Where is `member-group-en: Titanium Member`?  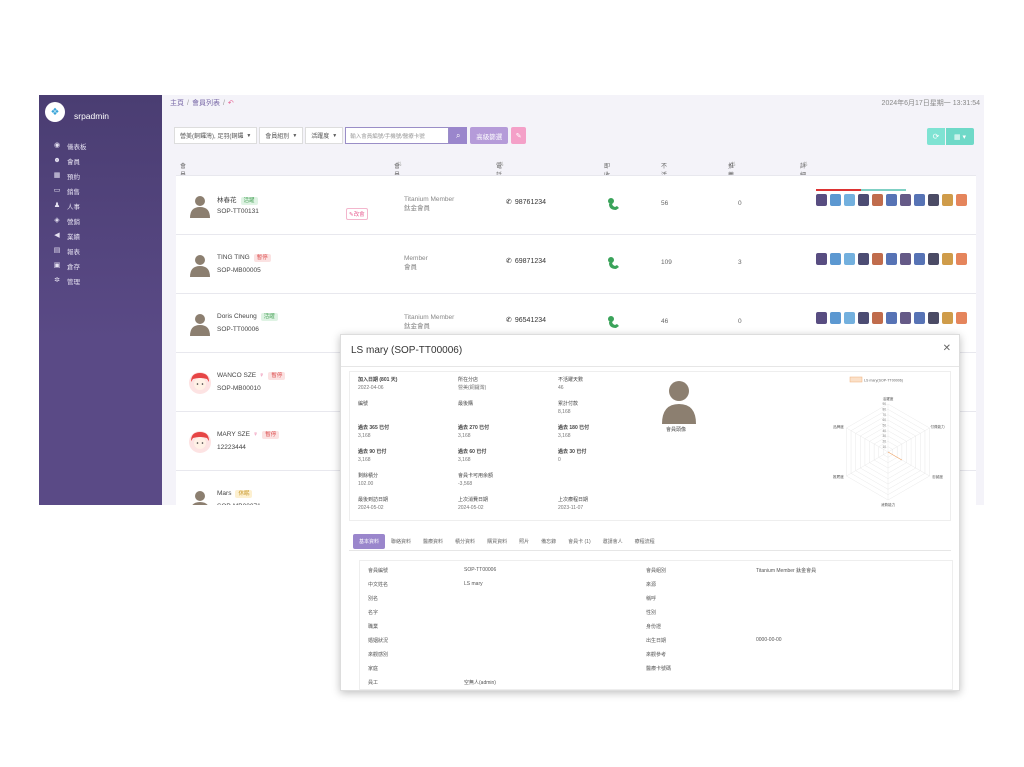 member-group-en: Titanium Member is located at coordinates (429, 199).